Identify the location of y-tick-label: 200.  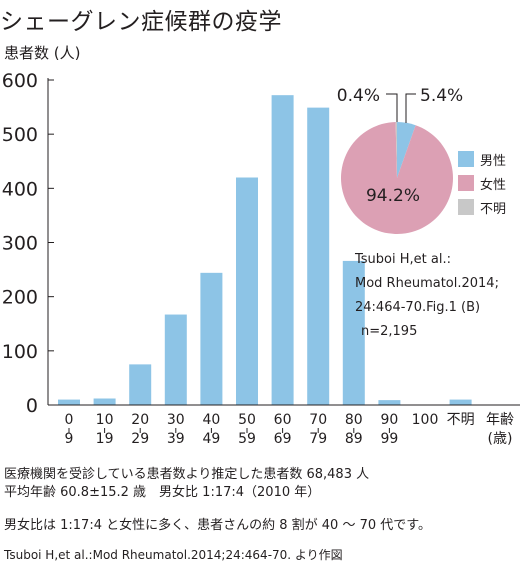
(20, 298).